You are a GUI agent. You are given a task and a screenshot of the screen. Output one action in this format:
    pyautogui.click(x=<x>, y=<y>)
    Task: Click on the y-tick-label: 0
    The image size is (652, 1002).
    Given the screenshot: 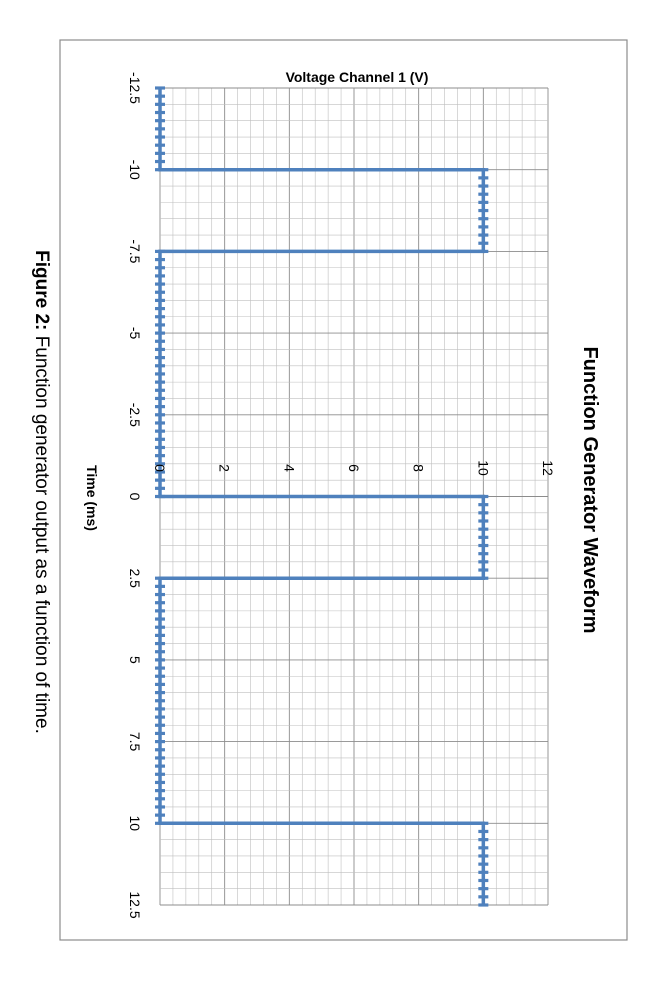 What is the action you would take?
    pyautogui.click(x=160, y=468)
    